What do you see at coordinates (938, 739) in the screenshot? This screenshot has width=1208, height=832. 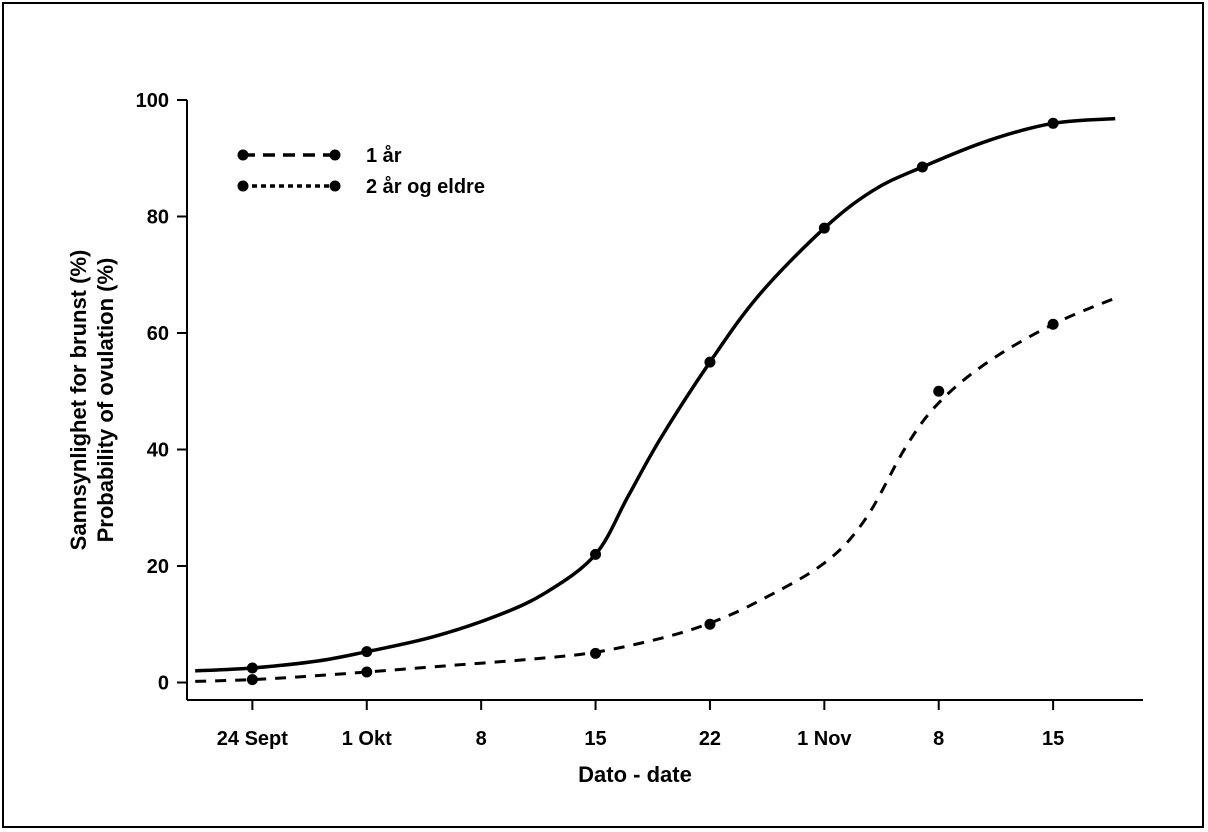 I see `x-tick-label-6: 8` at bounding box center [938, 739].